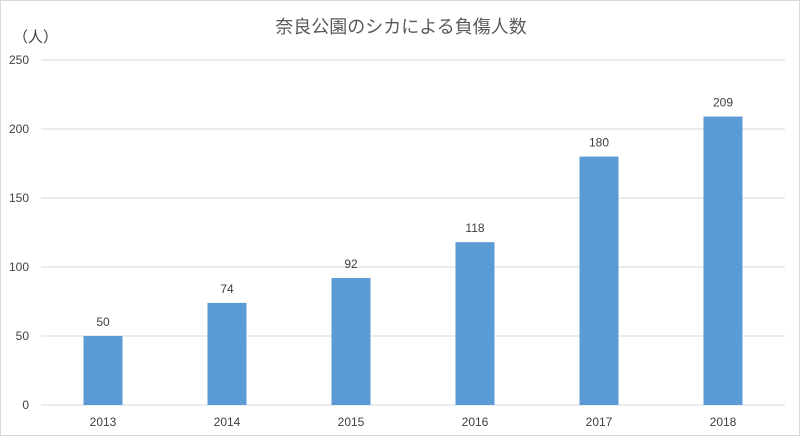  Describe the element at coordinates (103, 322) in the screenshot. I see `data-label-2013: 50` at that location.